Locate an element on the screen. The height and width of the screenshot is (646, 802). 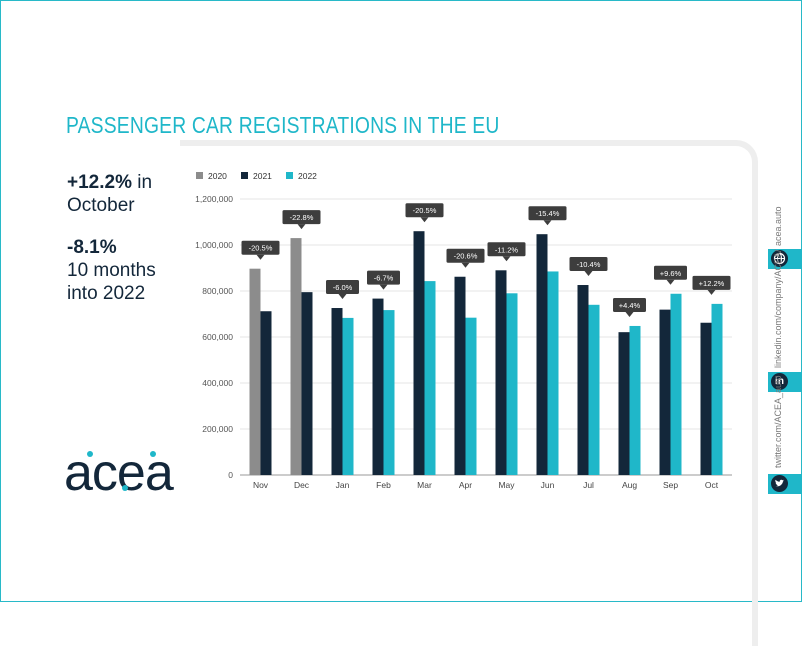
legend-label: 2022 is located at coordinates (307, 176).